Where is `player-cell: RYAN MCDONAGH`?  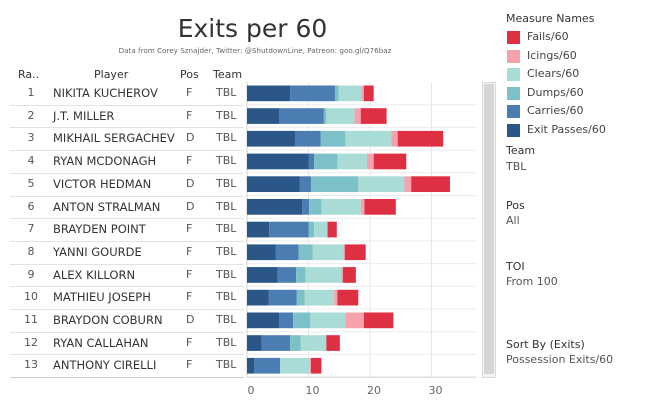 player-cell: RYAN MCDONAGH is located at coordinates (105, 161).